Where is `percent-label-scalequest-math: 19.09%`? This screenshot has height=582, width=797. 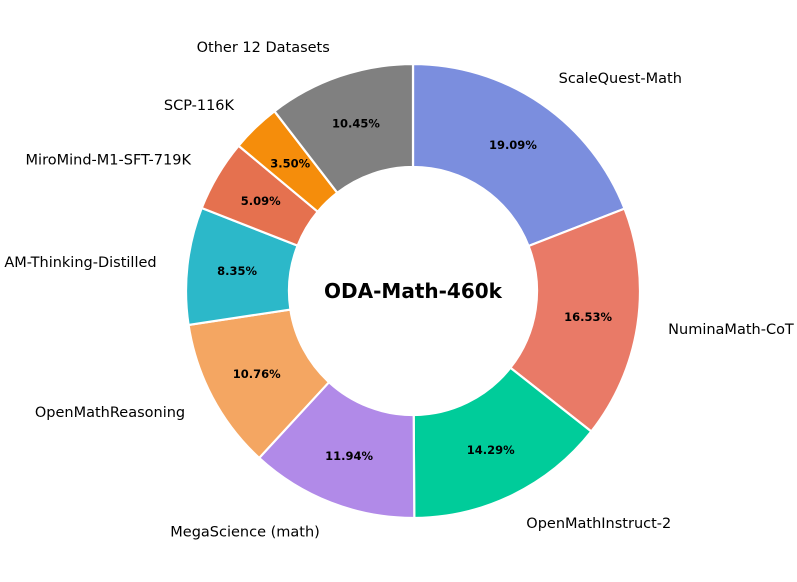
percent-label-scalequest-math: 19.09% is located at coordinates (513, 145).